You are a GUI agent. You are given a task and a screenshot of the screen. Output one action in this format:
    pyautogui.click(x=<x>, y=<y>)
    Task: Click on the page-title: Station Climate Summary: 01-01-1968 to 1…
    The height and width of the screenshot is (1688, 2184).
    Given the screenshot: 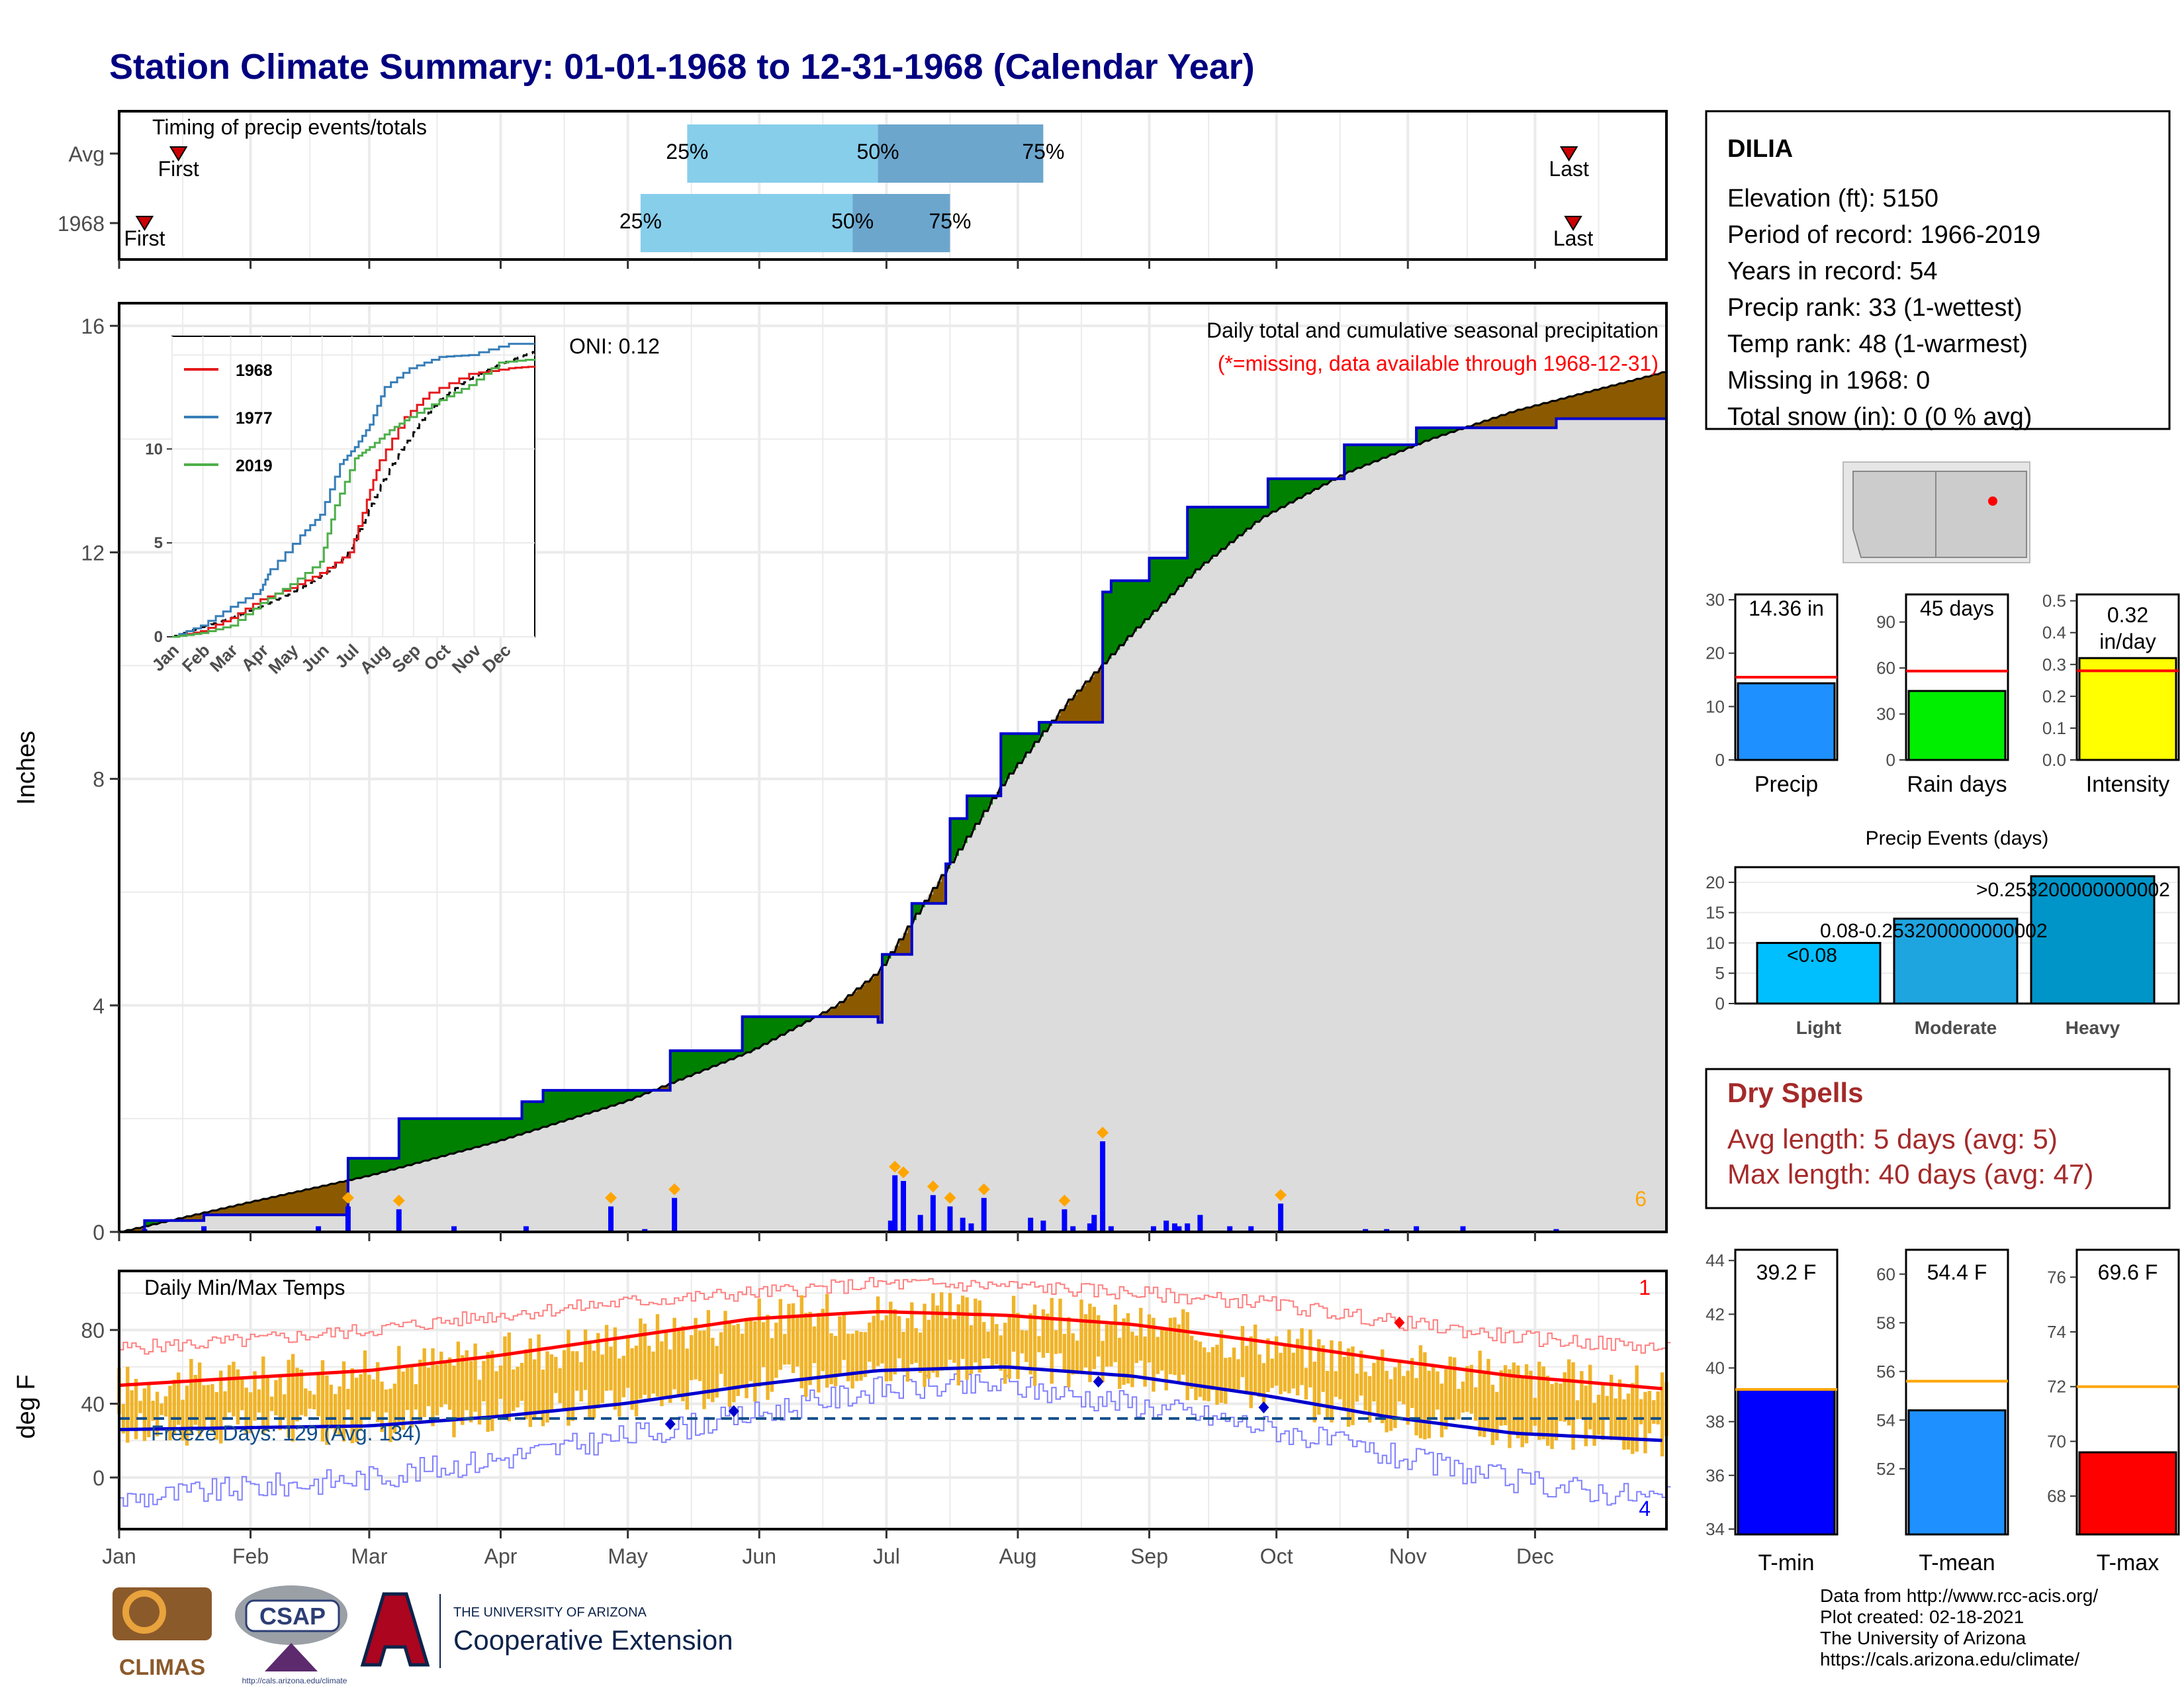 What is the action you would take?
    pyautogui.click(x=682, y=67)
    